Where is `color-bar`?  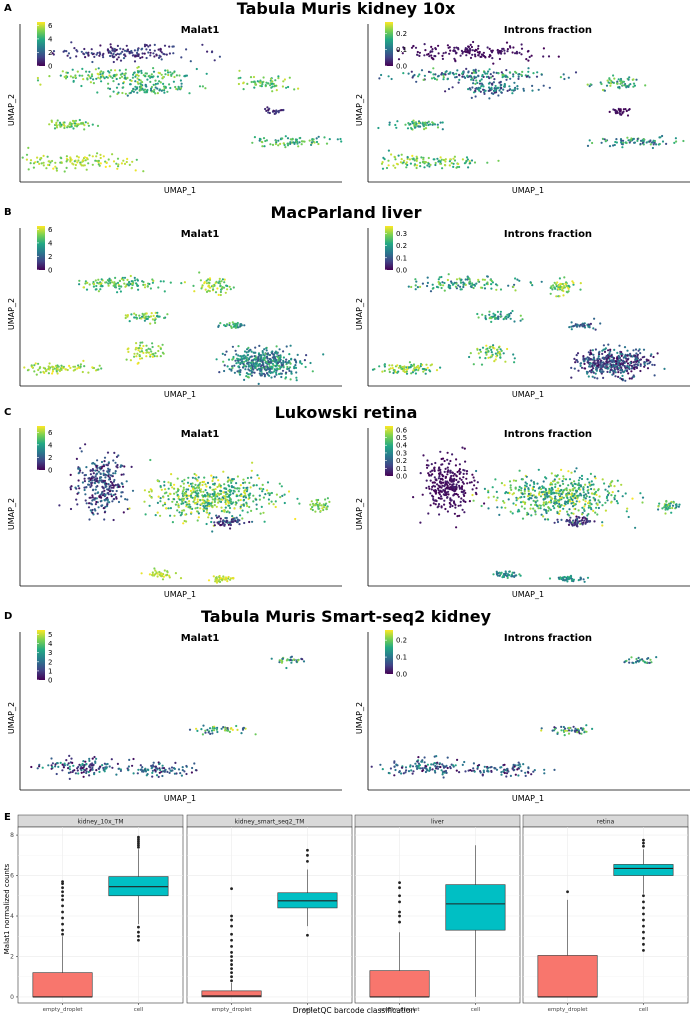 color-bar is located at coordinates (41, 248).